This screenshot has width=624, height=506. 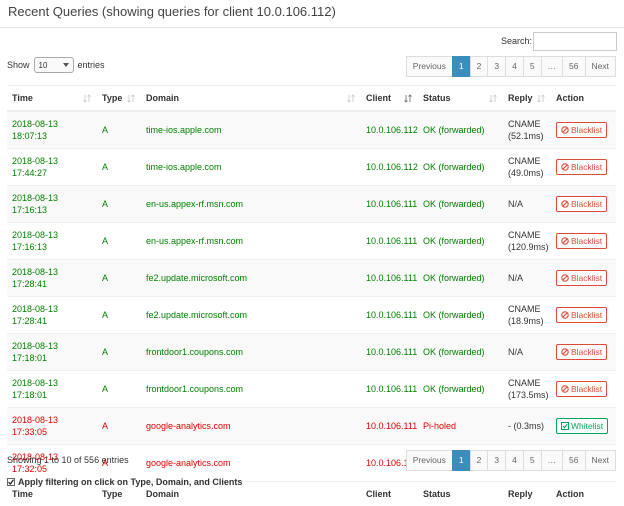 I want to click on column-header: Reply, so click(x=527, y=99).